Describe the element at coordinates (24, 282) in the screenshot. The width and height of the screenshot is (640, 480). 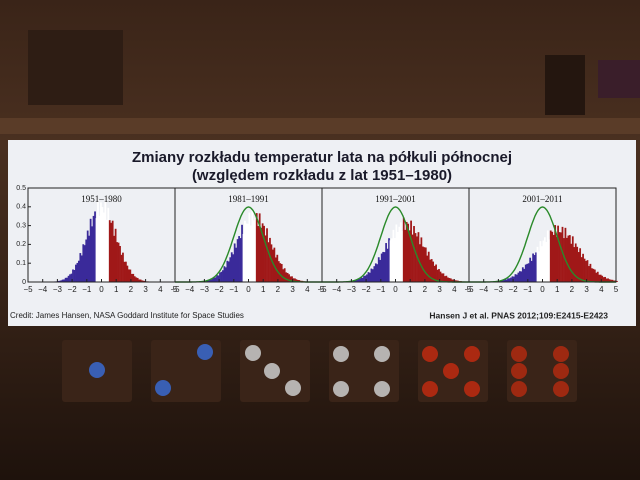
I see `y-tick-label: 0` at that location.